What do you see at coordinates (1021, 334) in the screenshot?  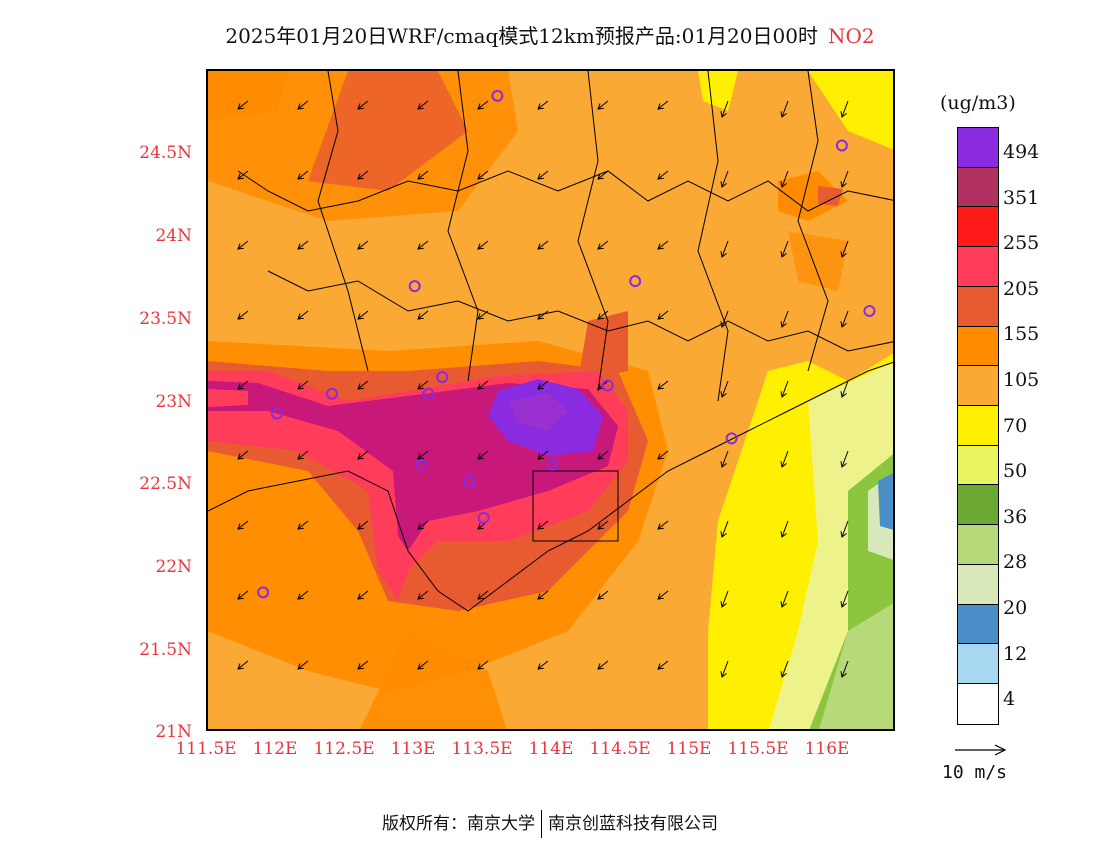 I see `colorbar-label: 155` at bounding box center [1021, 334].